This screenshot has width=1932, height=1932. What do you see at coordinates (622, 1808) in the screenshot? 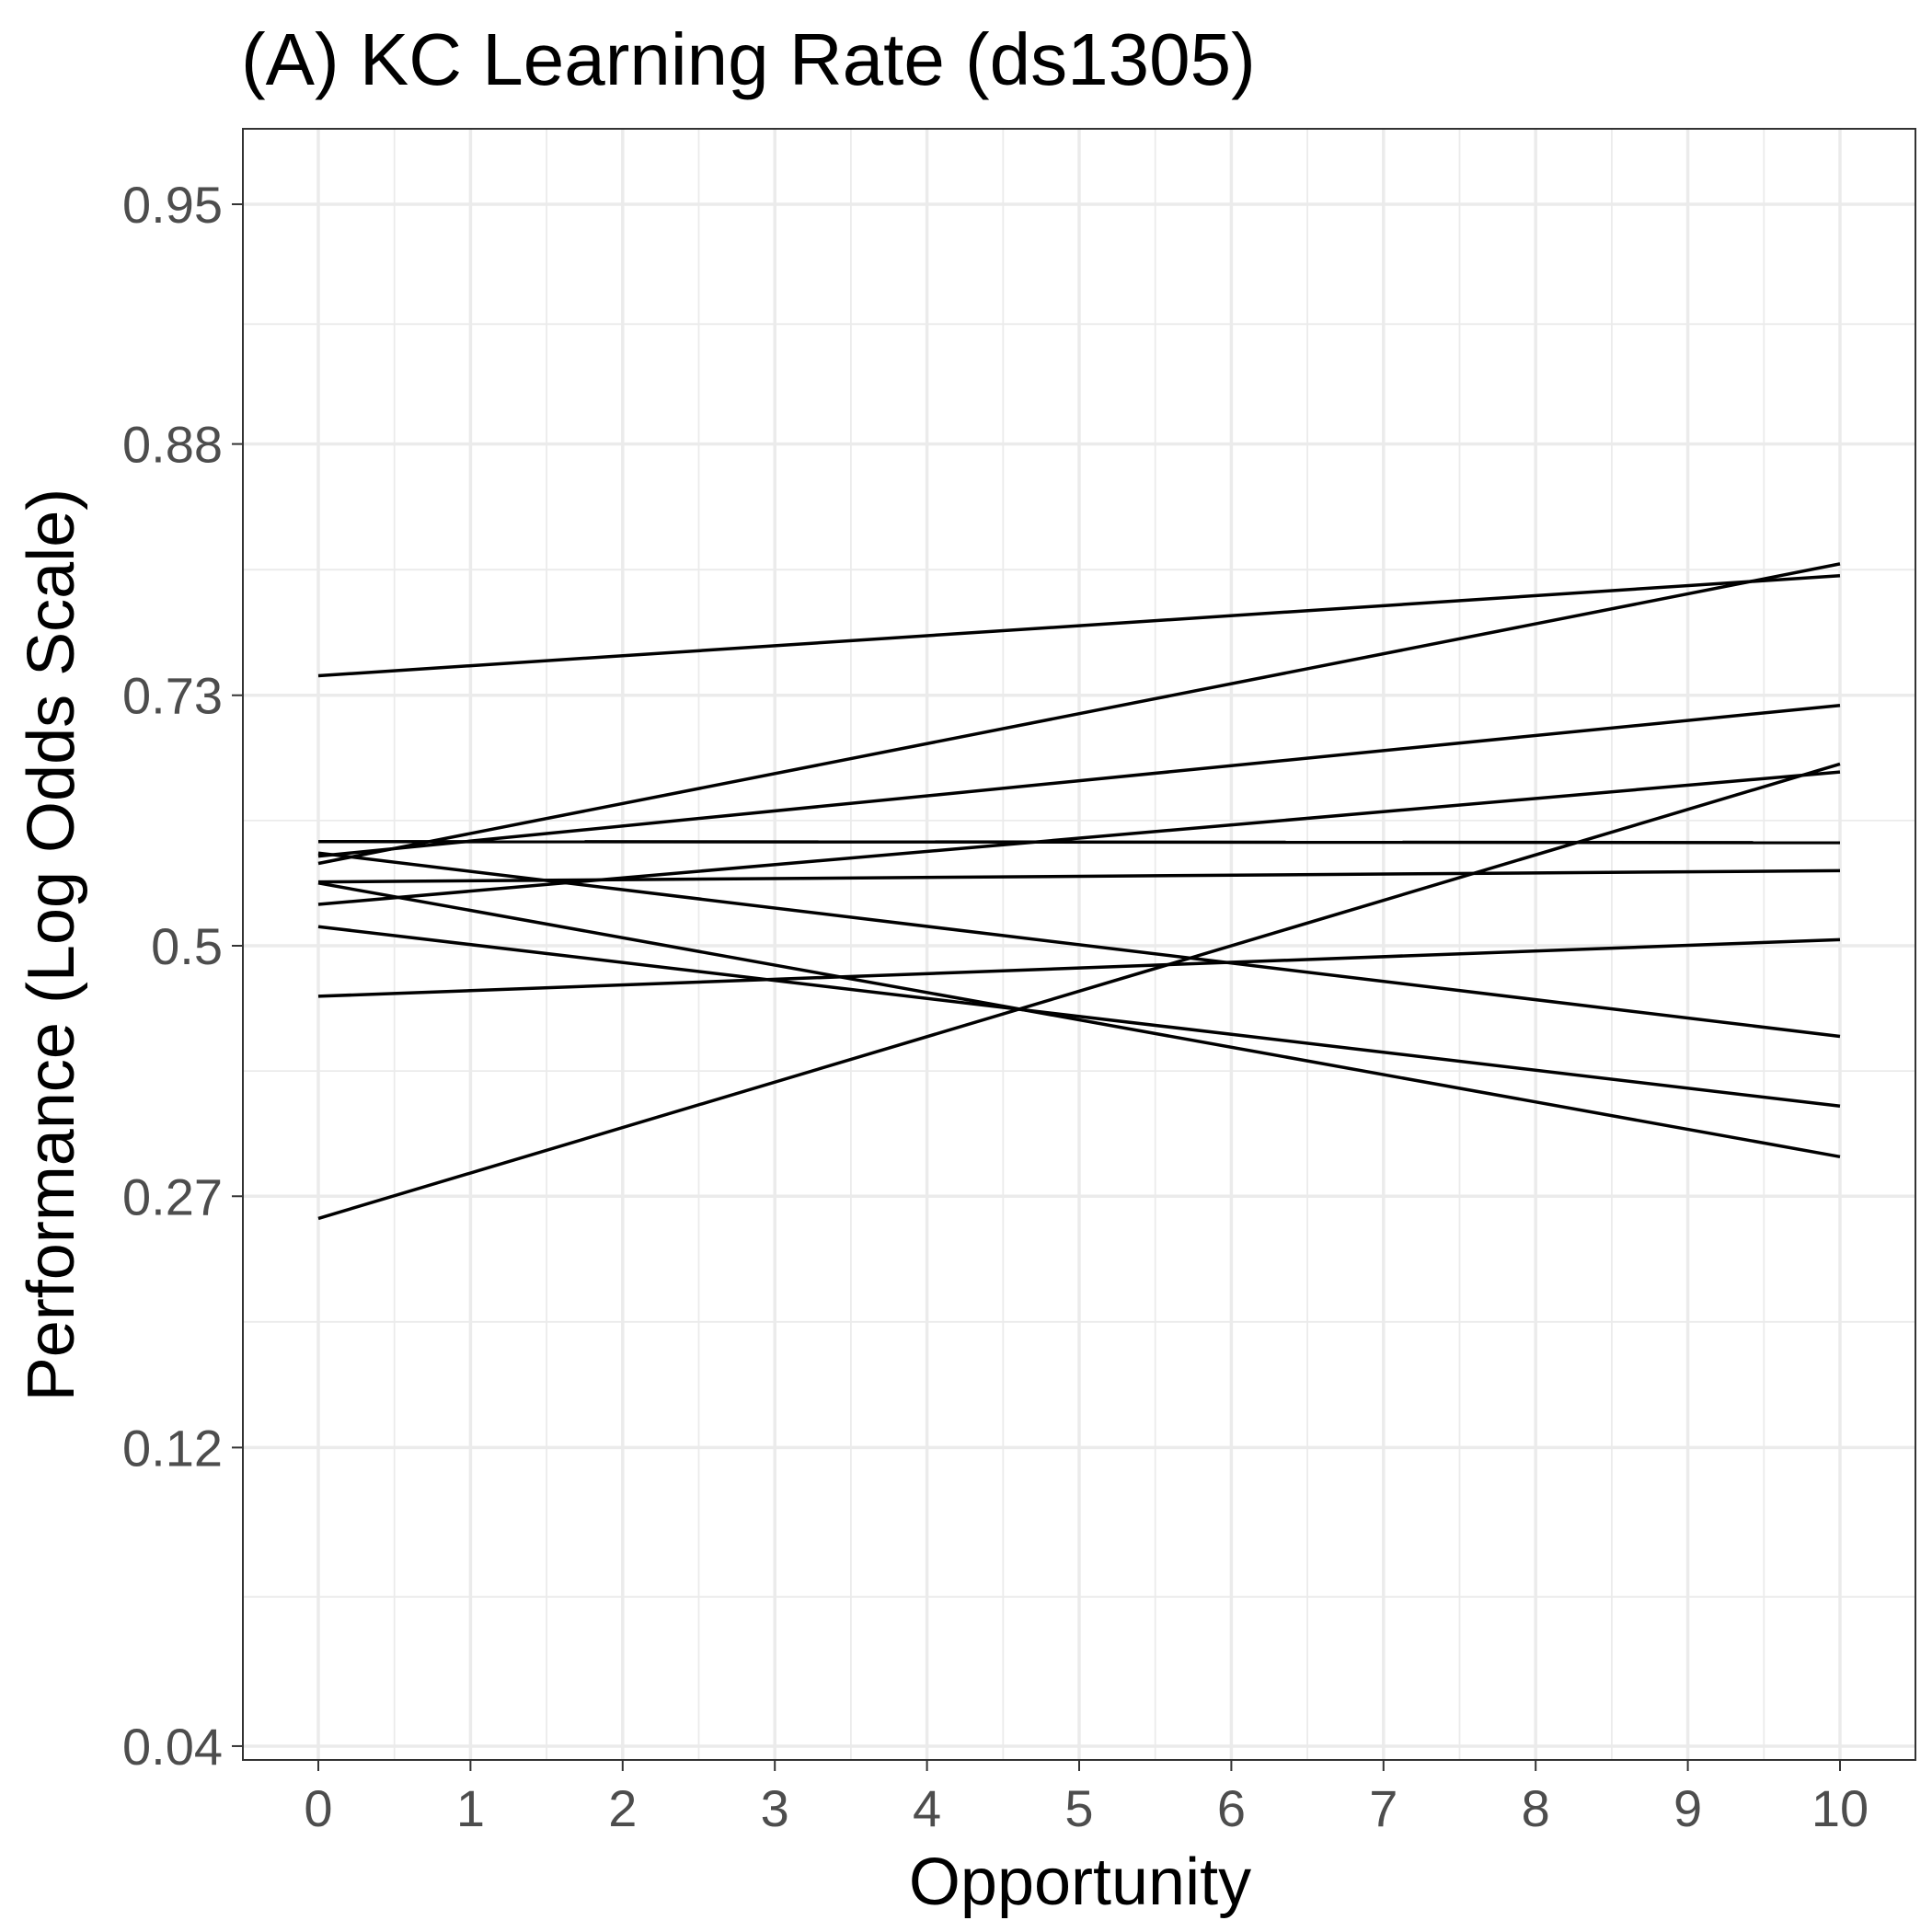
I see `x-tick-label: 2` at bounding box center [622, 1808].